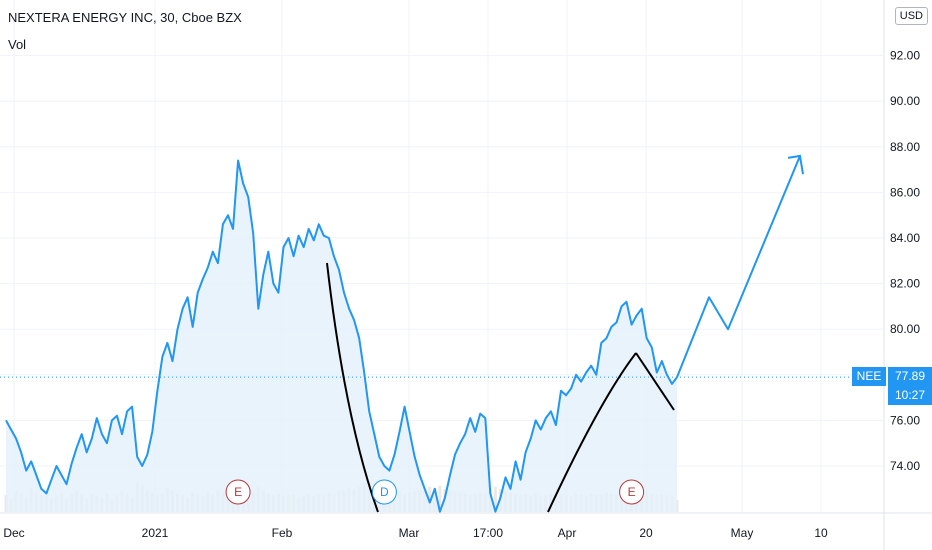 The width and height of the screenshot is (932, 550). I want to click on y-tick-label: 86.00, so click(905, 192).